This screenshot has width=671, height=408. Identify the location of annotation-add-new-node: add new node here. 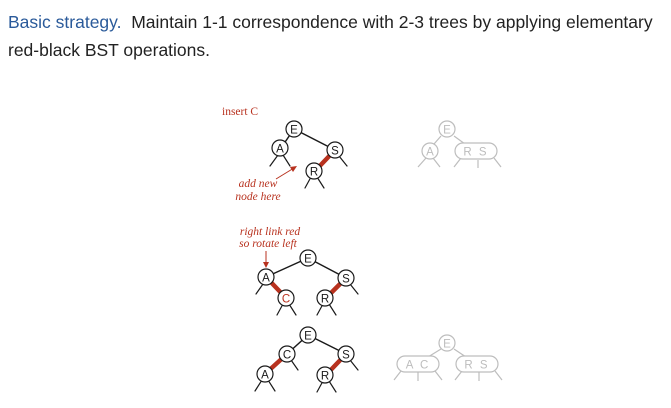
(266, 184).